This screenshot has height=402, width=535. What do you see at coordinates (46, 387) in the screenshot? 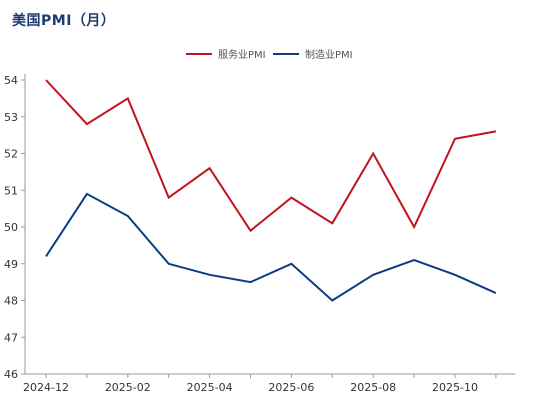
I see `x-tick-label: 2024-12` at bounding box center [46, 387].